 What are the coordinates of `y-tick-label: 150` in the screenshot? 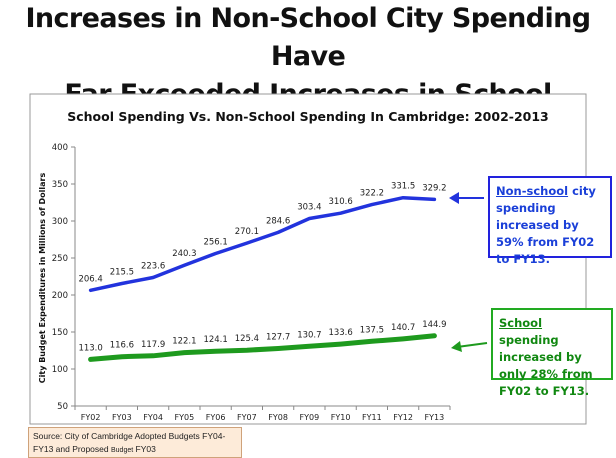 It's located at (60, 333).